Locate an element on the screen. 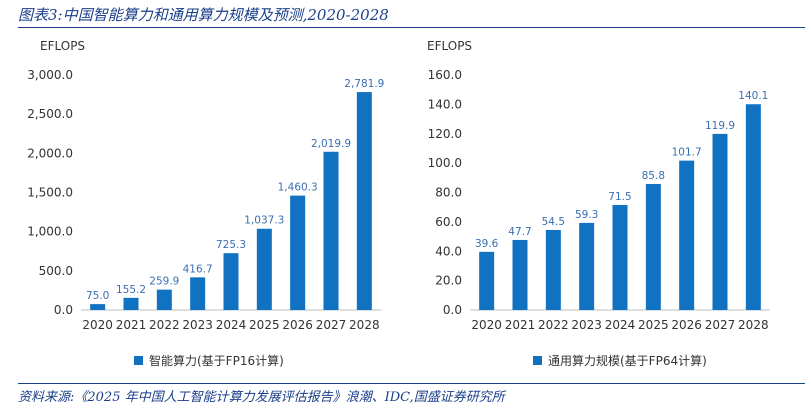 This screenshot has height=408, width=811. data-label-2026: 1,460.3 is located at coordinates (298, 188).